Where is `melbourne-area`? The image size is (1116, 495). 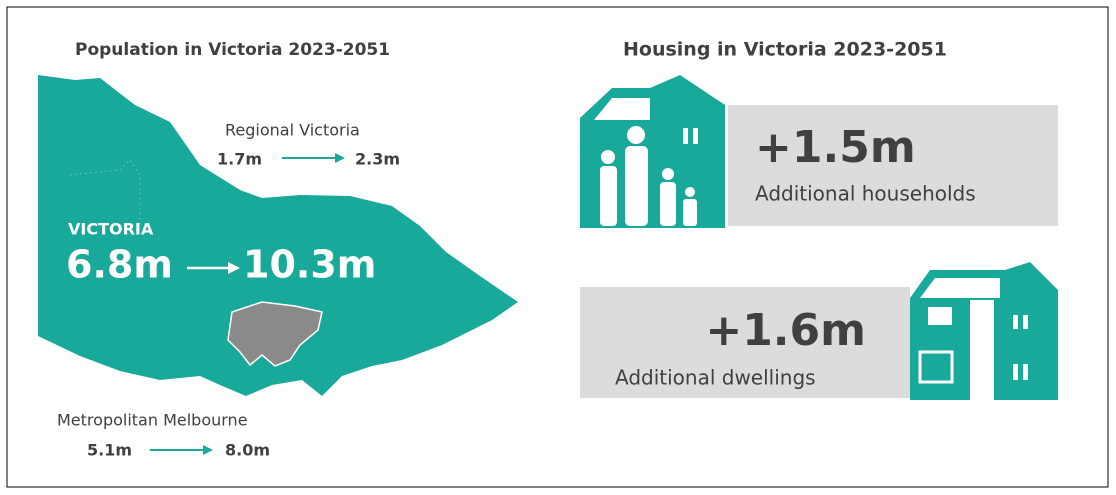 melbourne-area is located at coordinates (275, 334).